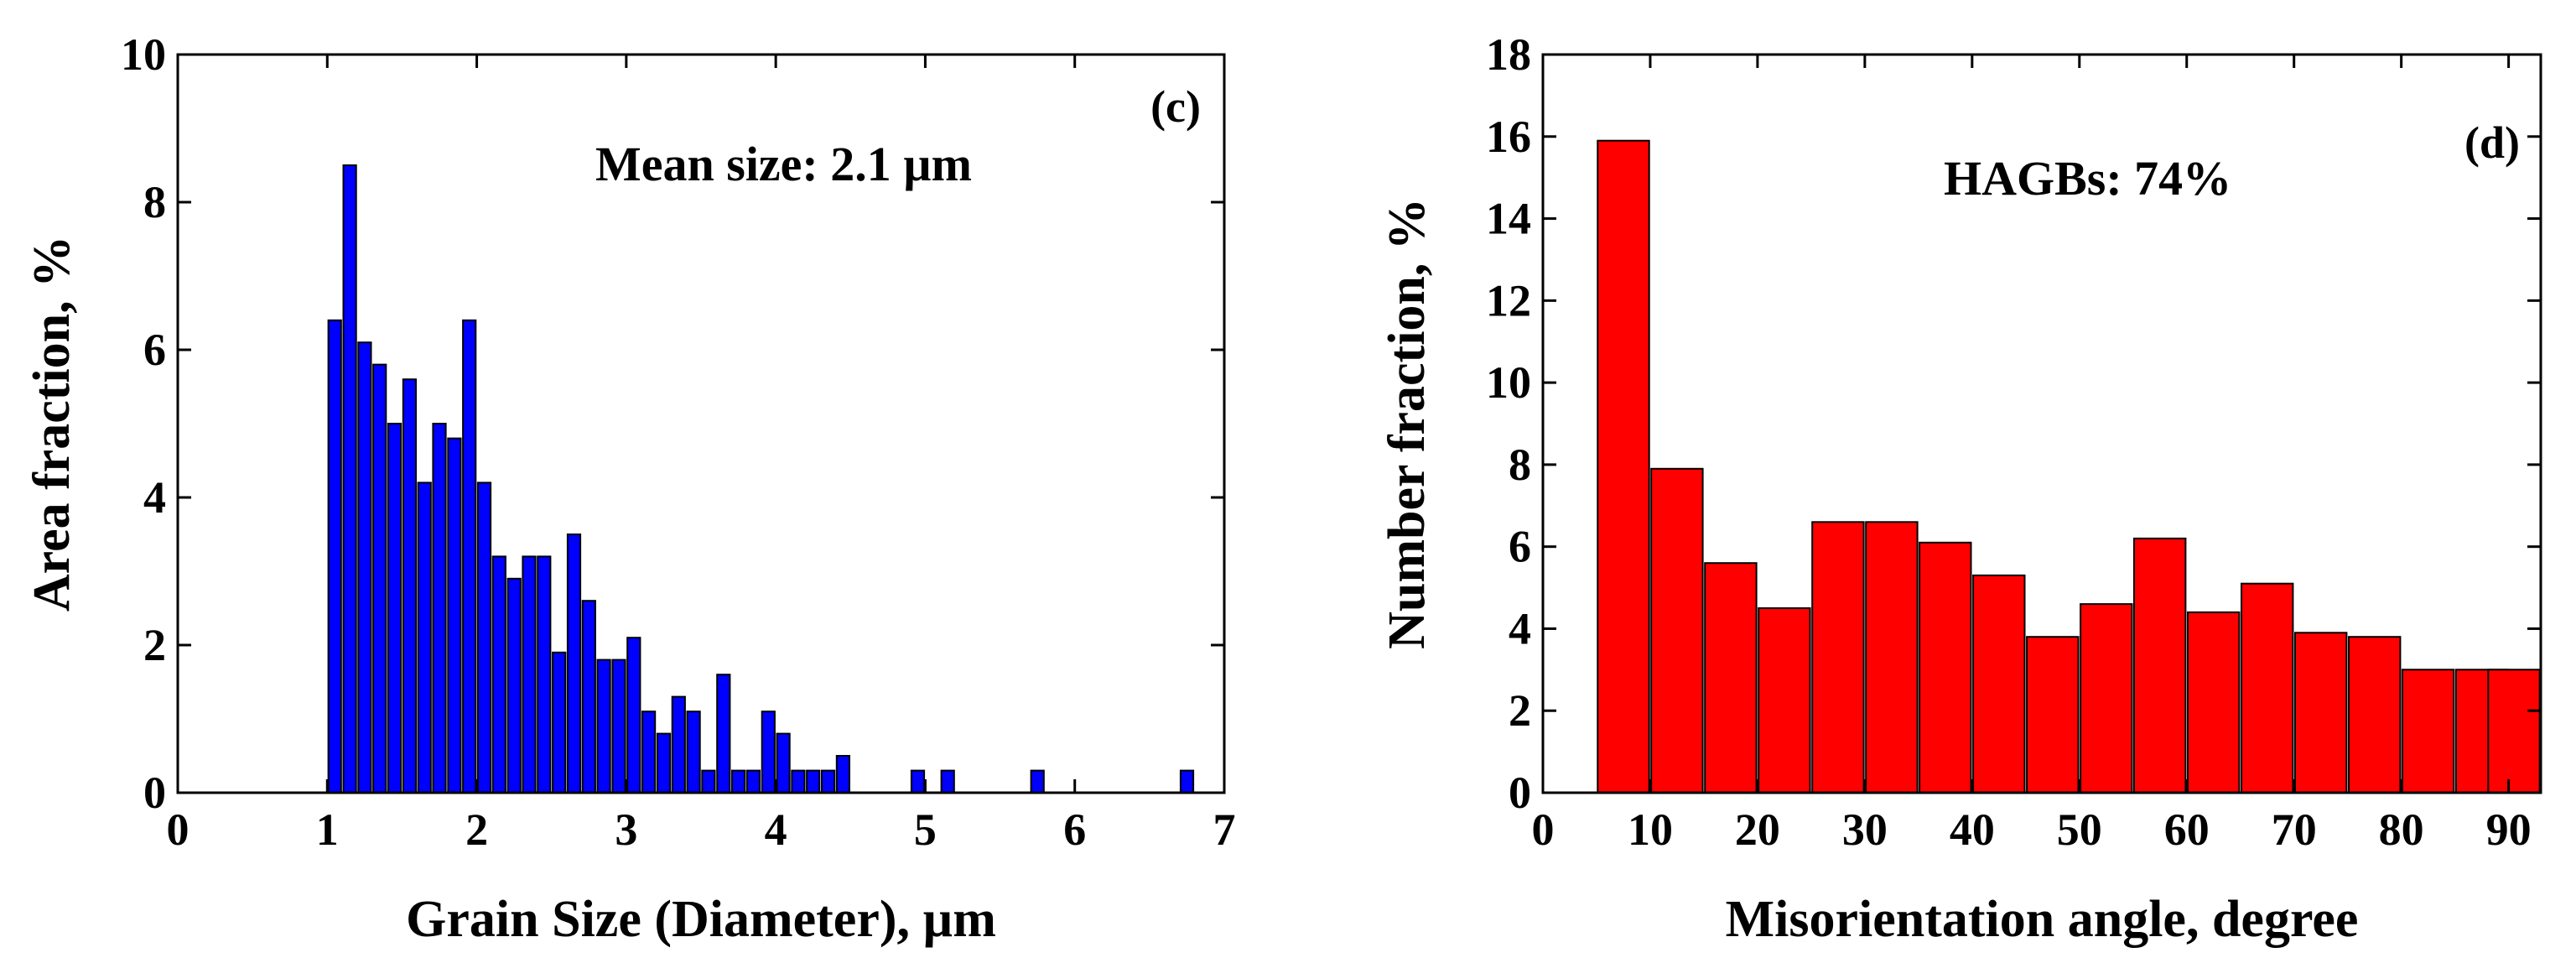  I want to click on panel-d-x-tick-label: 50, so click(2079, 830).